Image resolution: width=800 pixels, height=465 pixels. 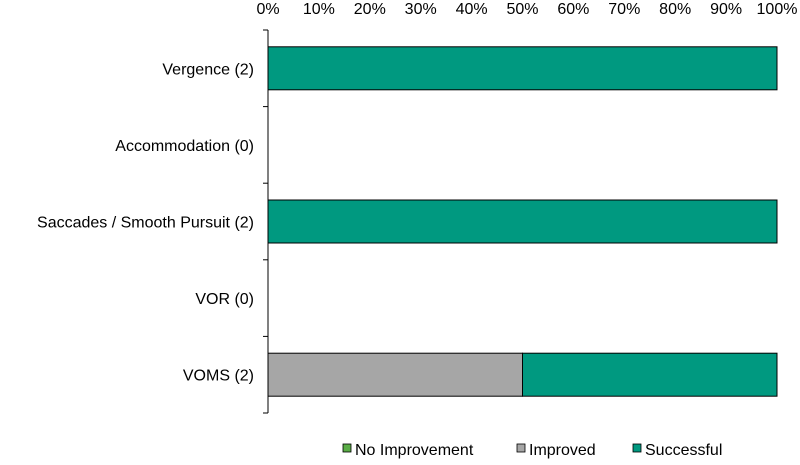 I want to click on category-label: Vergence (2), so click(x=208, y=69).